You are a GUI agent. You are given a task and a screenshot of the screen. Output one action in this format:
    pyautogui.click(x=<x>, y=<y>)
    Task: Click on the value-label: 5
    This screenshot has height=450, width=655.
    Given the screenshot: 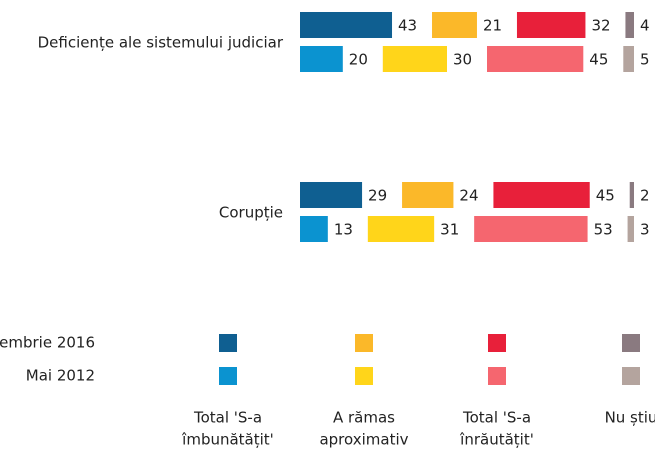 What is the action you would take?
    pyautogui.click(x=645, y=60)
    